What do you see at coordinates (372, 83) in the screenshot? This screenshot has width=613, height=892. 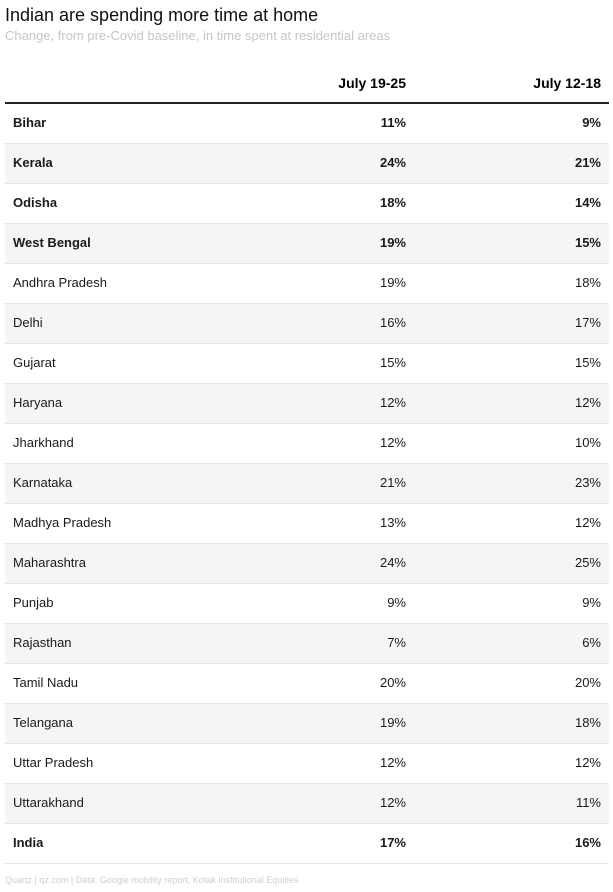 I see `column-header-july-19-25: July 19-25` at bounding box center [372, 83].